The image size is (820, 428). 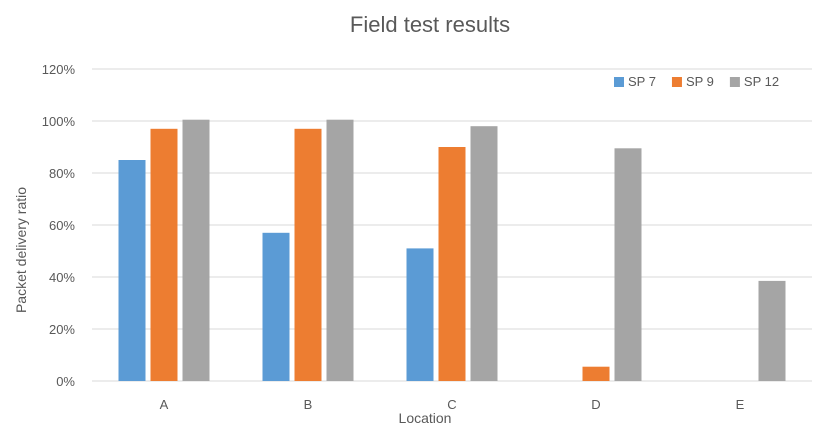 I want to click on y-tick-label: 120%, so click(x=59, y=69).